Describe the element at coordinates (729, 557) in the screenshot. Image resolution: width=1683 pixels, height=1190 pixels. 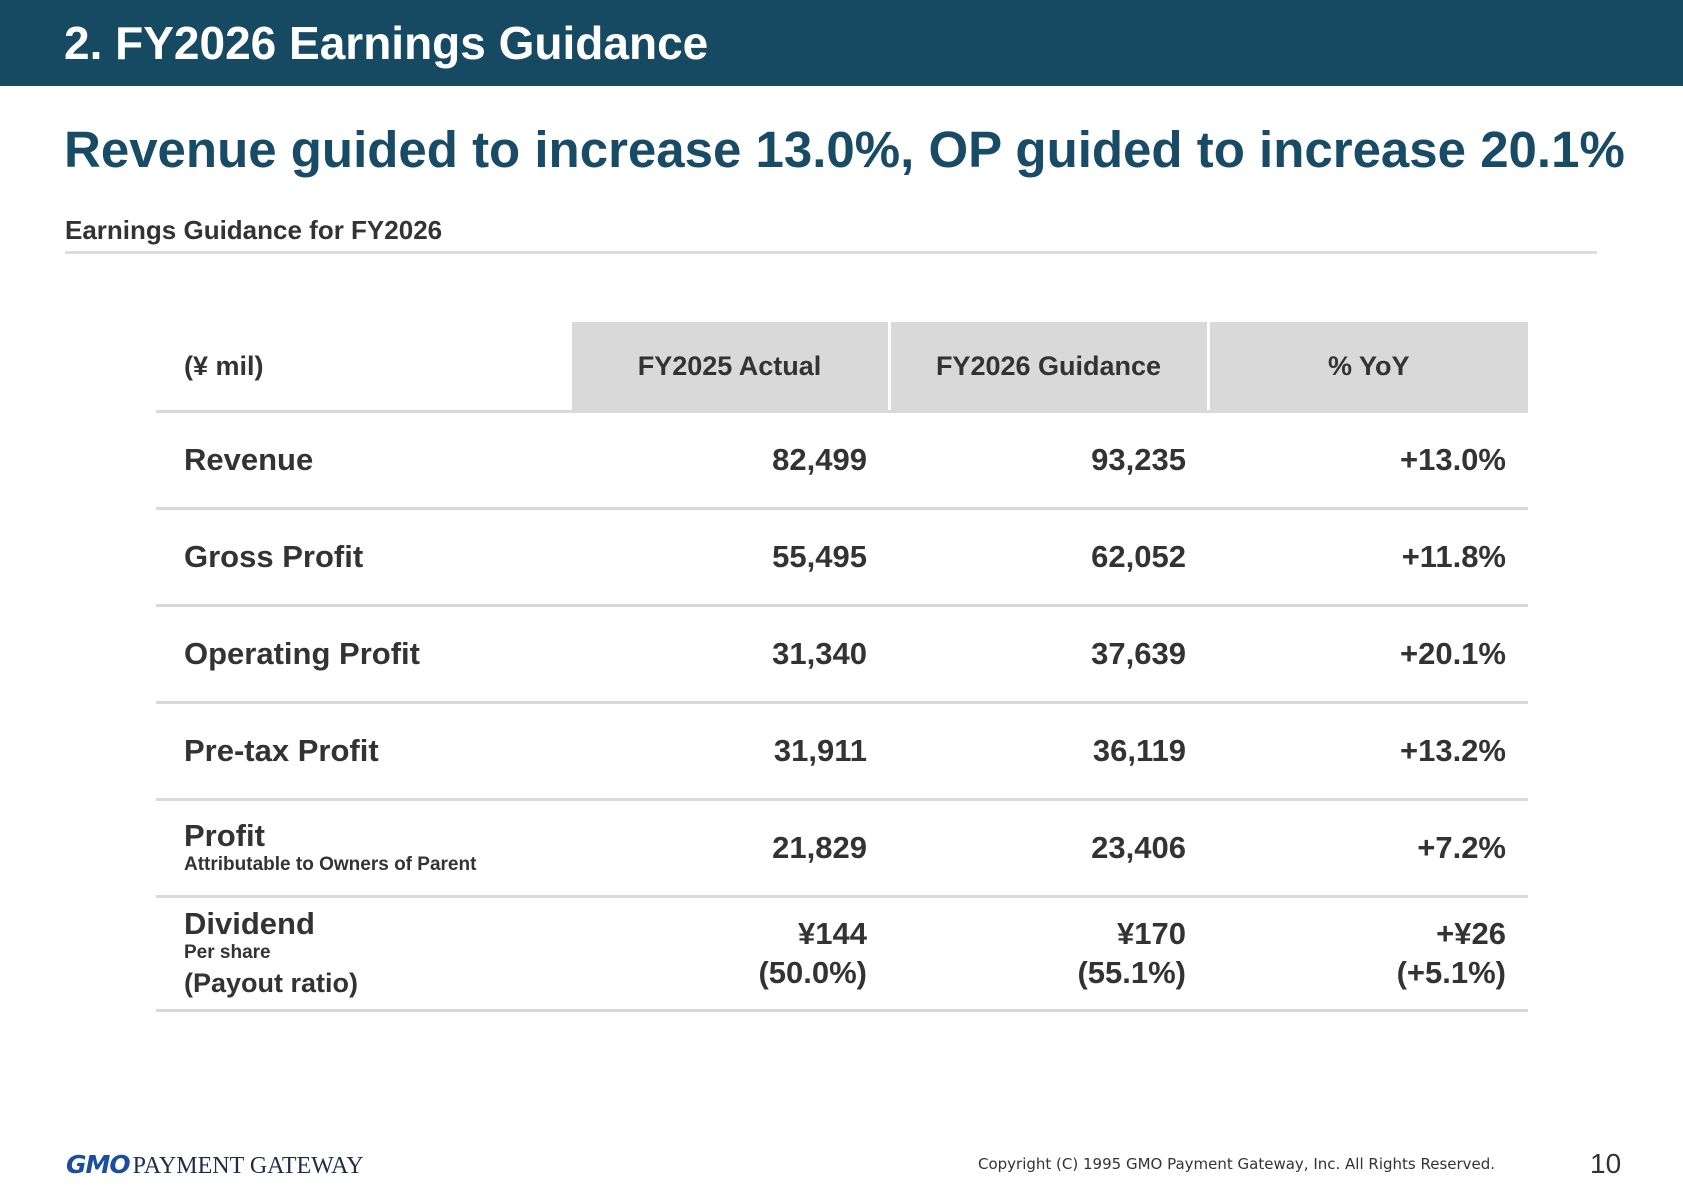
I see `fy2025-actual-value: 55,495` at that location.